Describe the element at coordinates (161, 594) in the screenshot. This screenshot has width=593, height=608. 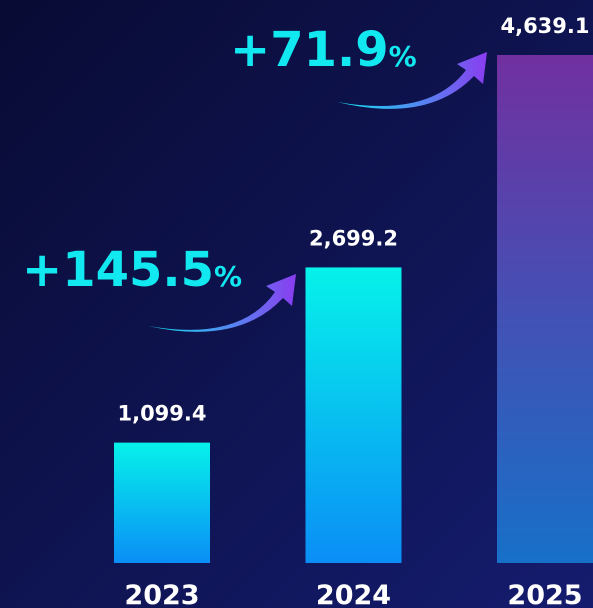
I see `x-tick-label: 2023` at that location.